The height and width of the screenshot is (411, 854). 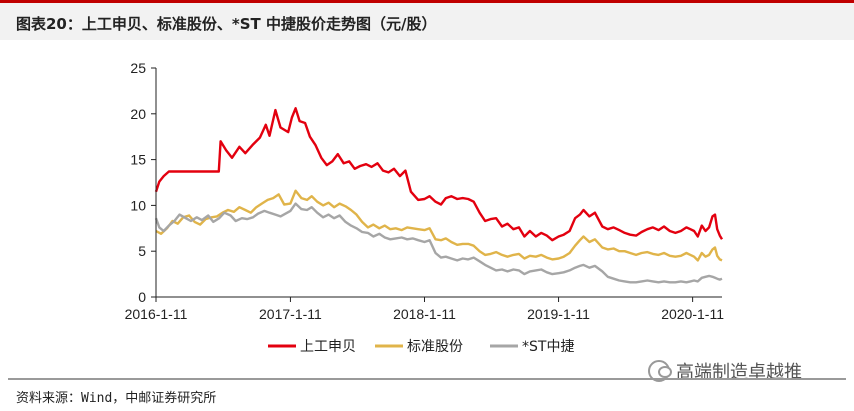 I want to click on y-tick-label: 5, so click(x=142, y=251).